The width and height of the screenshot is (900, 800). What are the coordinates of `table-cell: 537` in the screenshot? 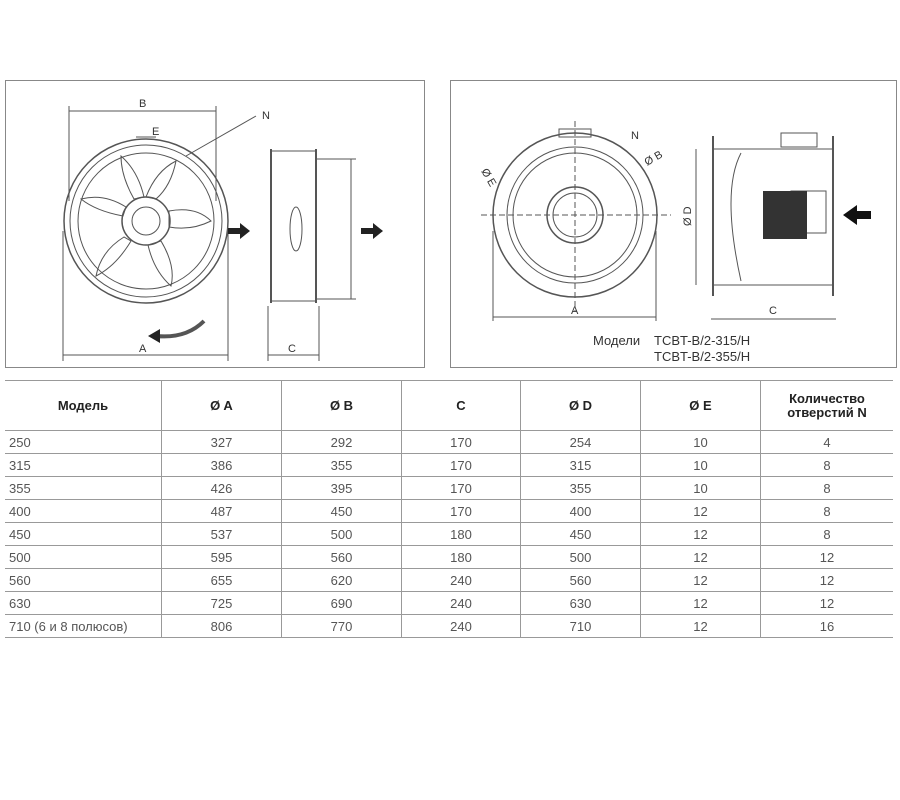 It's located at (221, 534).